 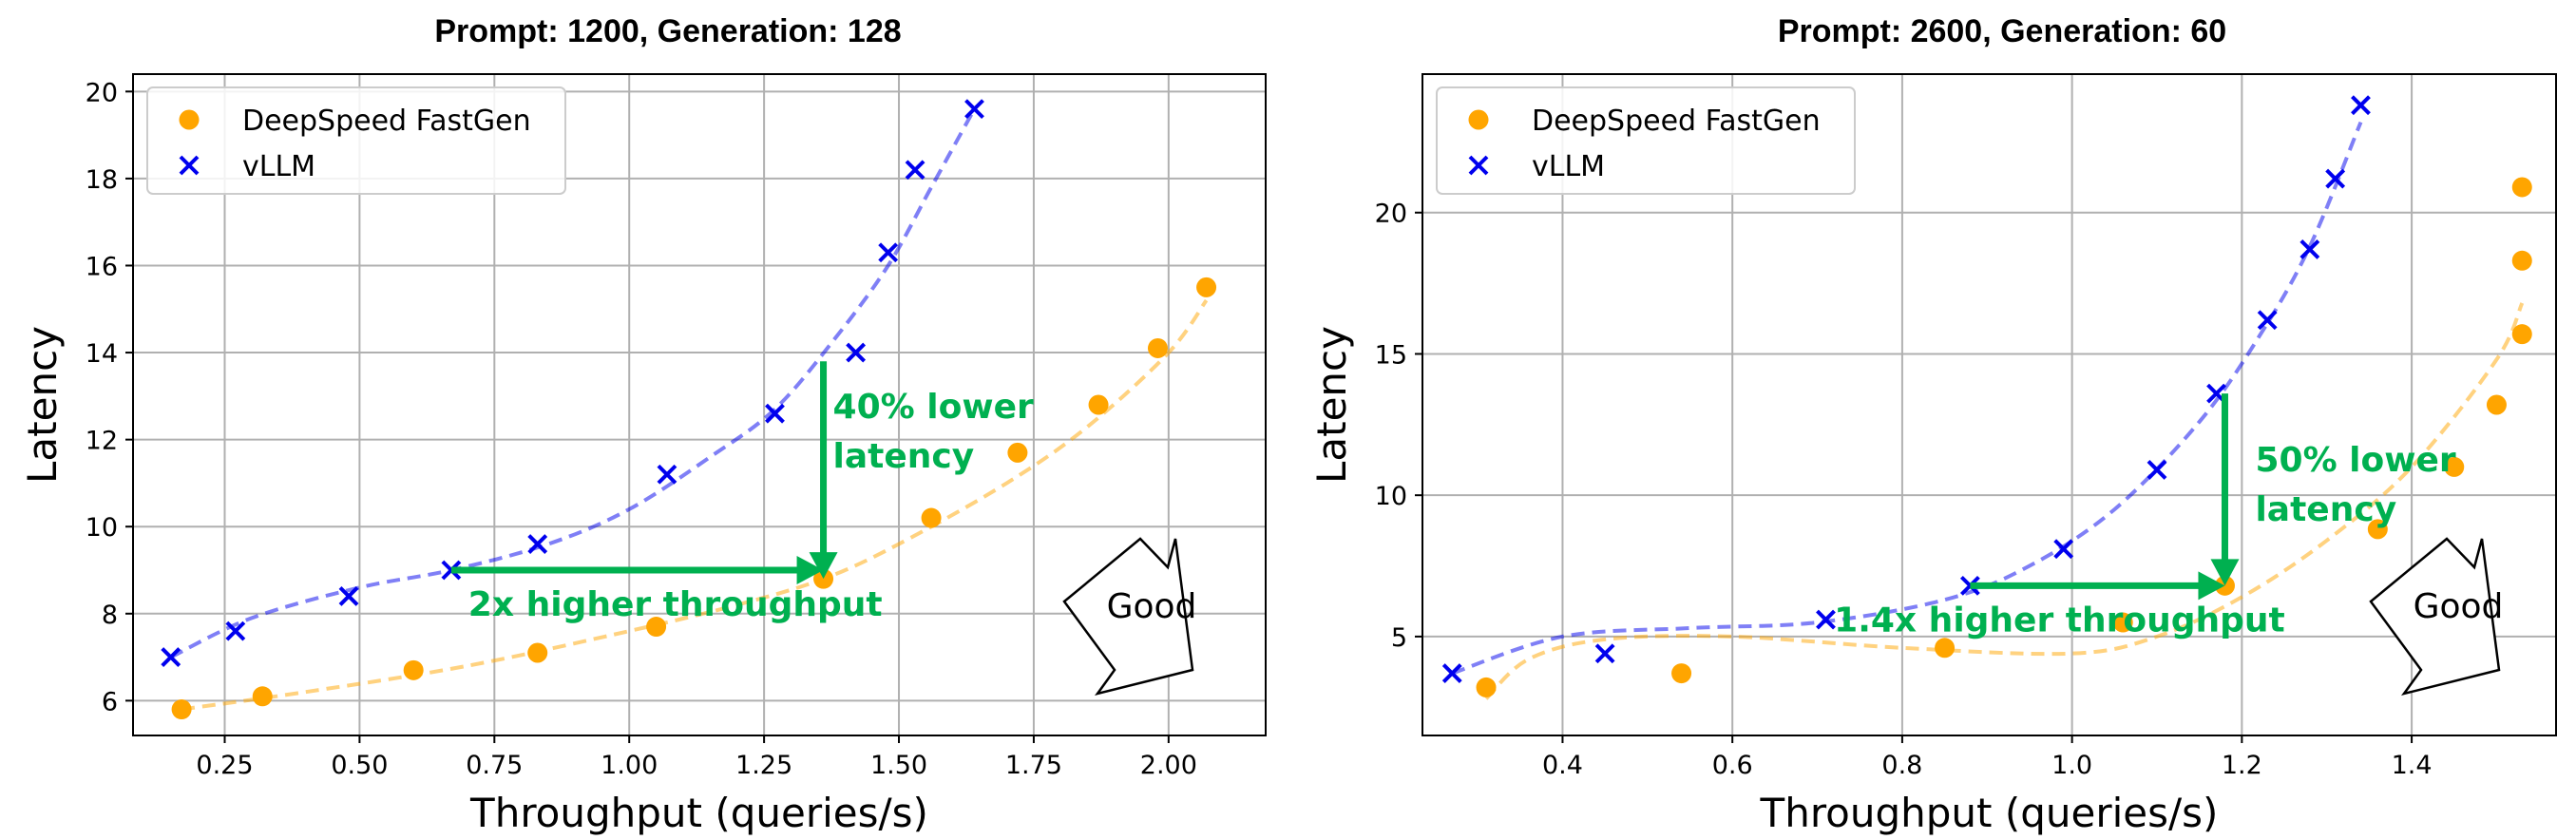 I want to click on y-tick-label: 18, so click(x=102, y=180).